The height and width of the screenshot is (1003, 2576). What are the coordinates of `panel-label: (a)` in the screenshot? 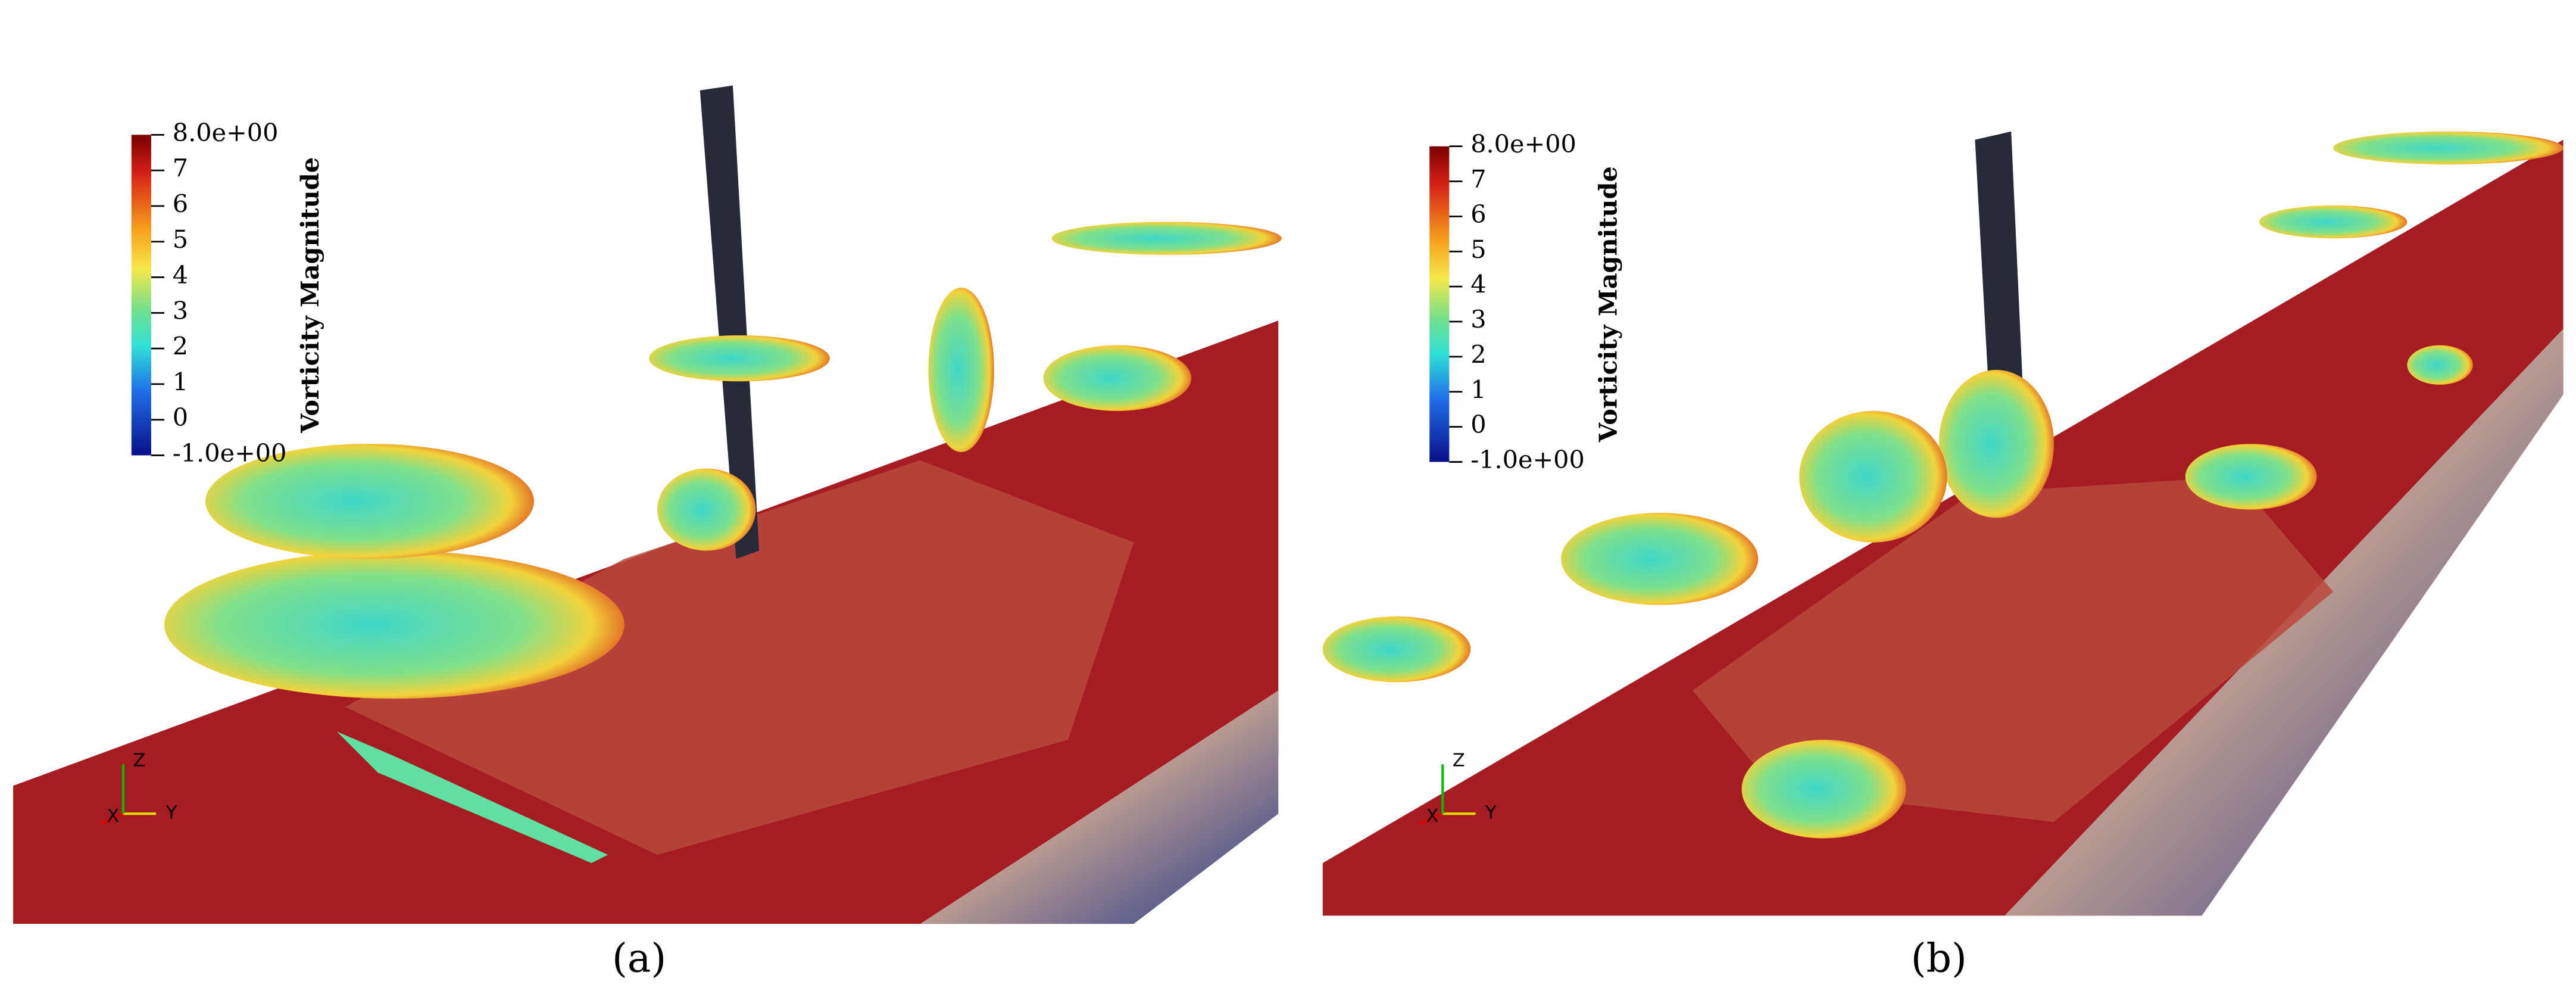 It's located at (639, 959).